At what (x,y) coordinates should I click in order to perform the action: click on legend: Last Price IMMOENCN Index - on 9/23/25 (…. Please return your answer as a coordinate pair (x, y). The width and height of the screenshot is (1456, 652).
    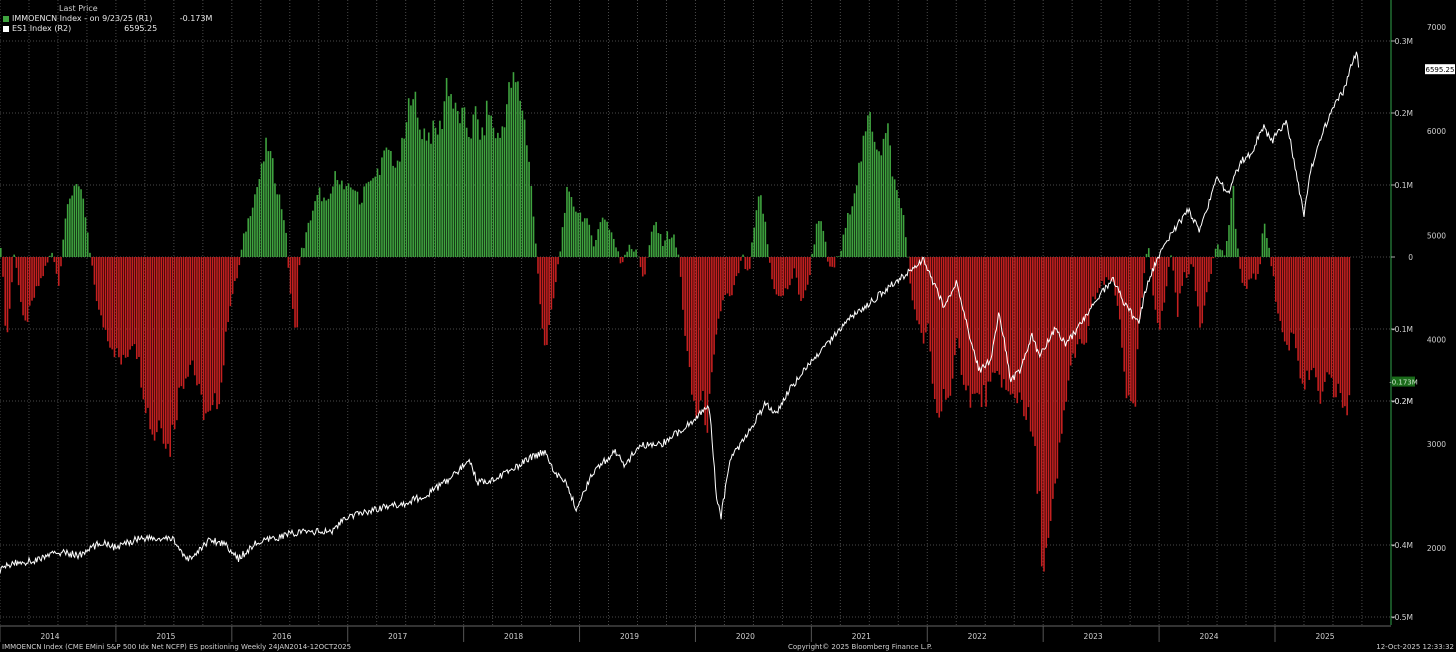
    Looking at the image, I should click on (107, 19).